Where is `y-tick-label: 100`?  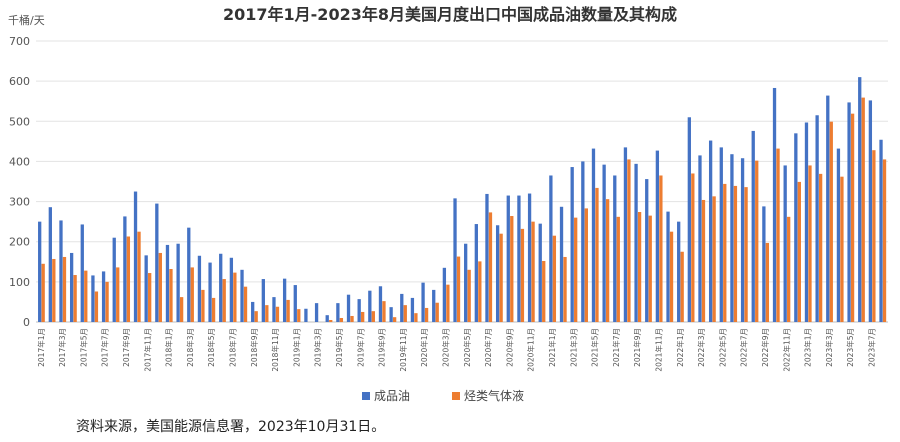
y-tick-label: 100 is located at coordinates (19, 282).